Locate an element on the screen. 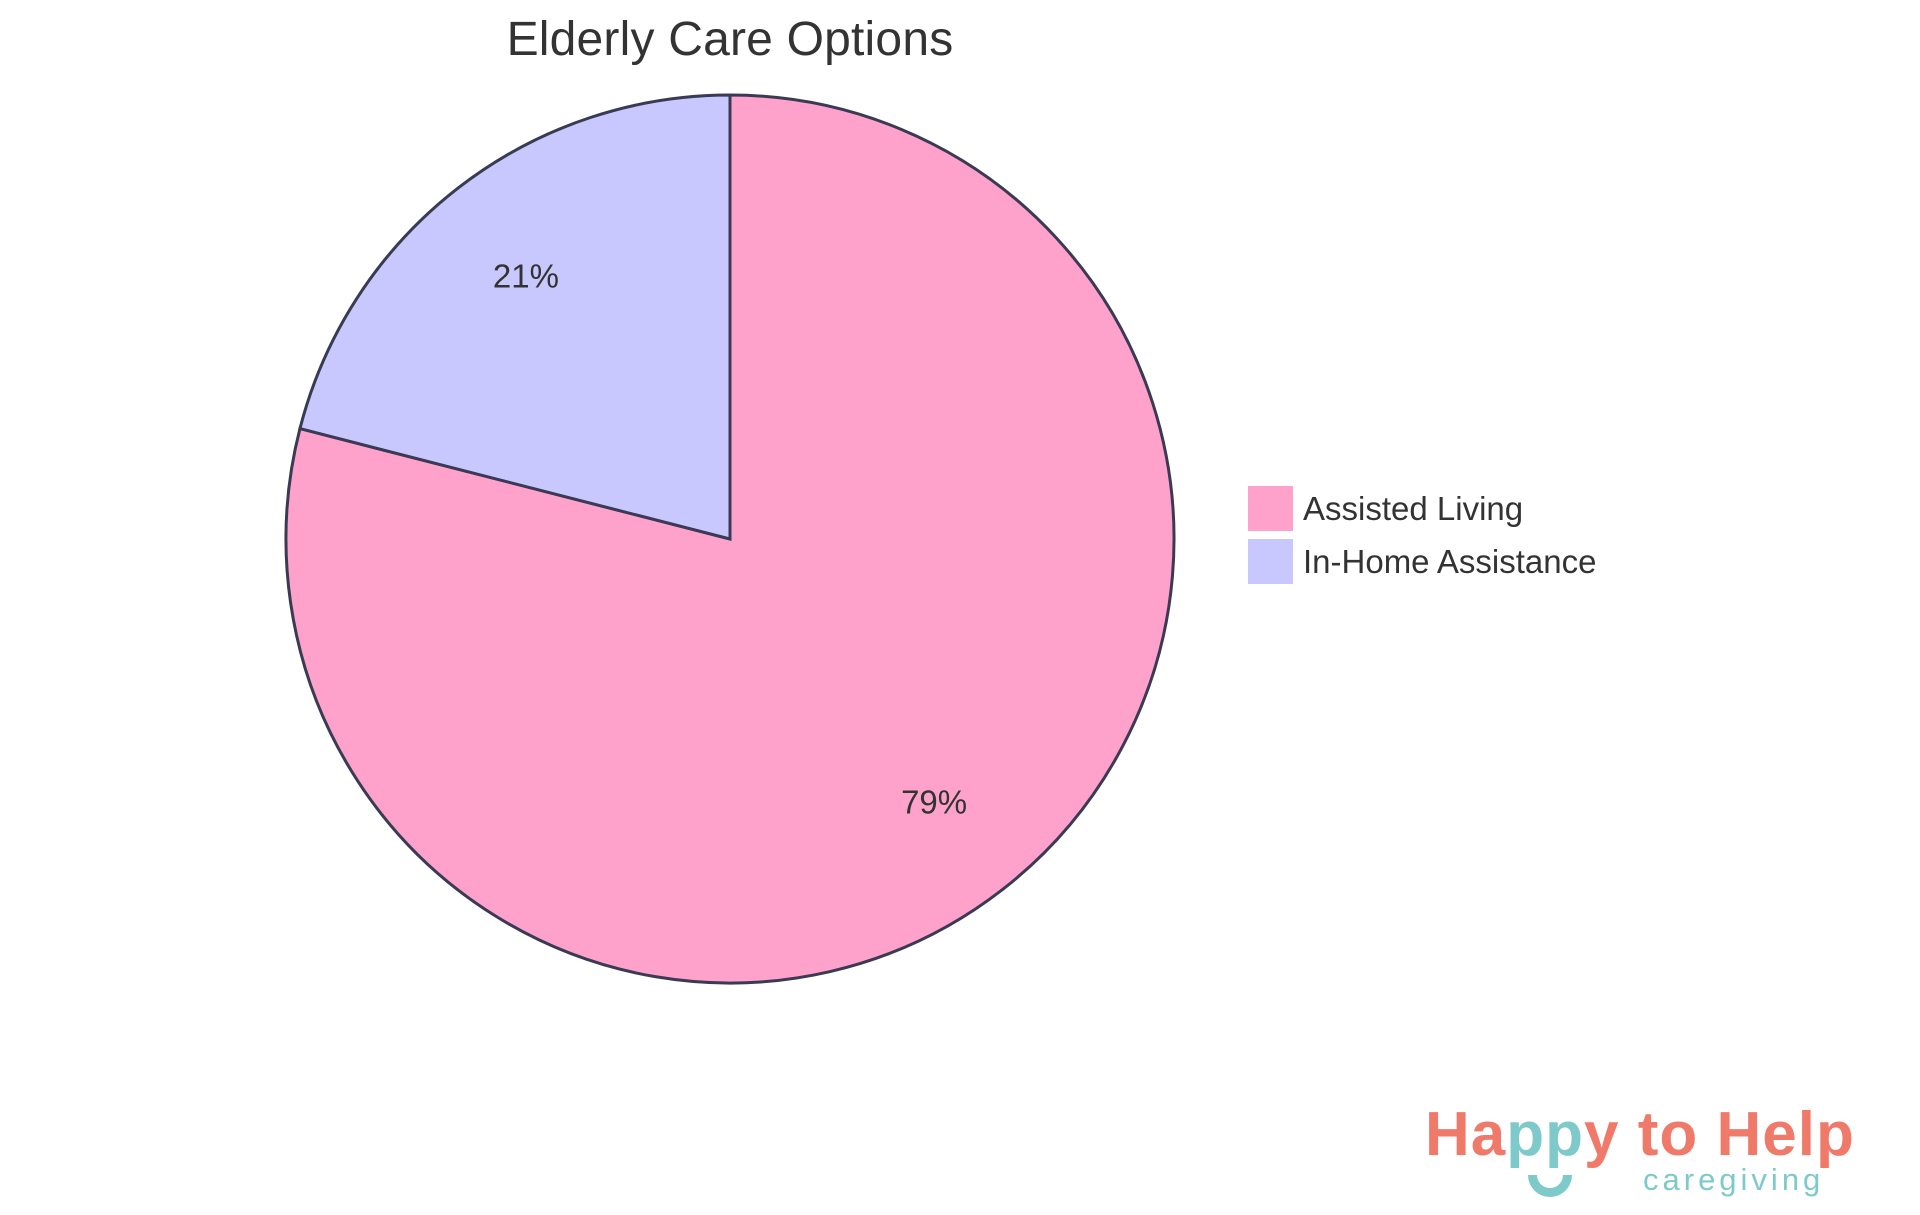 This screenshot has width=1920, height=1215. legend-label: Assisted Living is located at coordinates (1413, 508).